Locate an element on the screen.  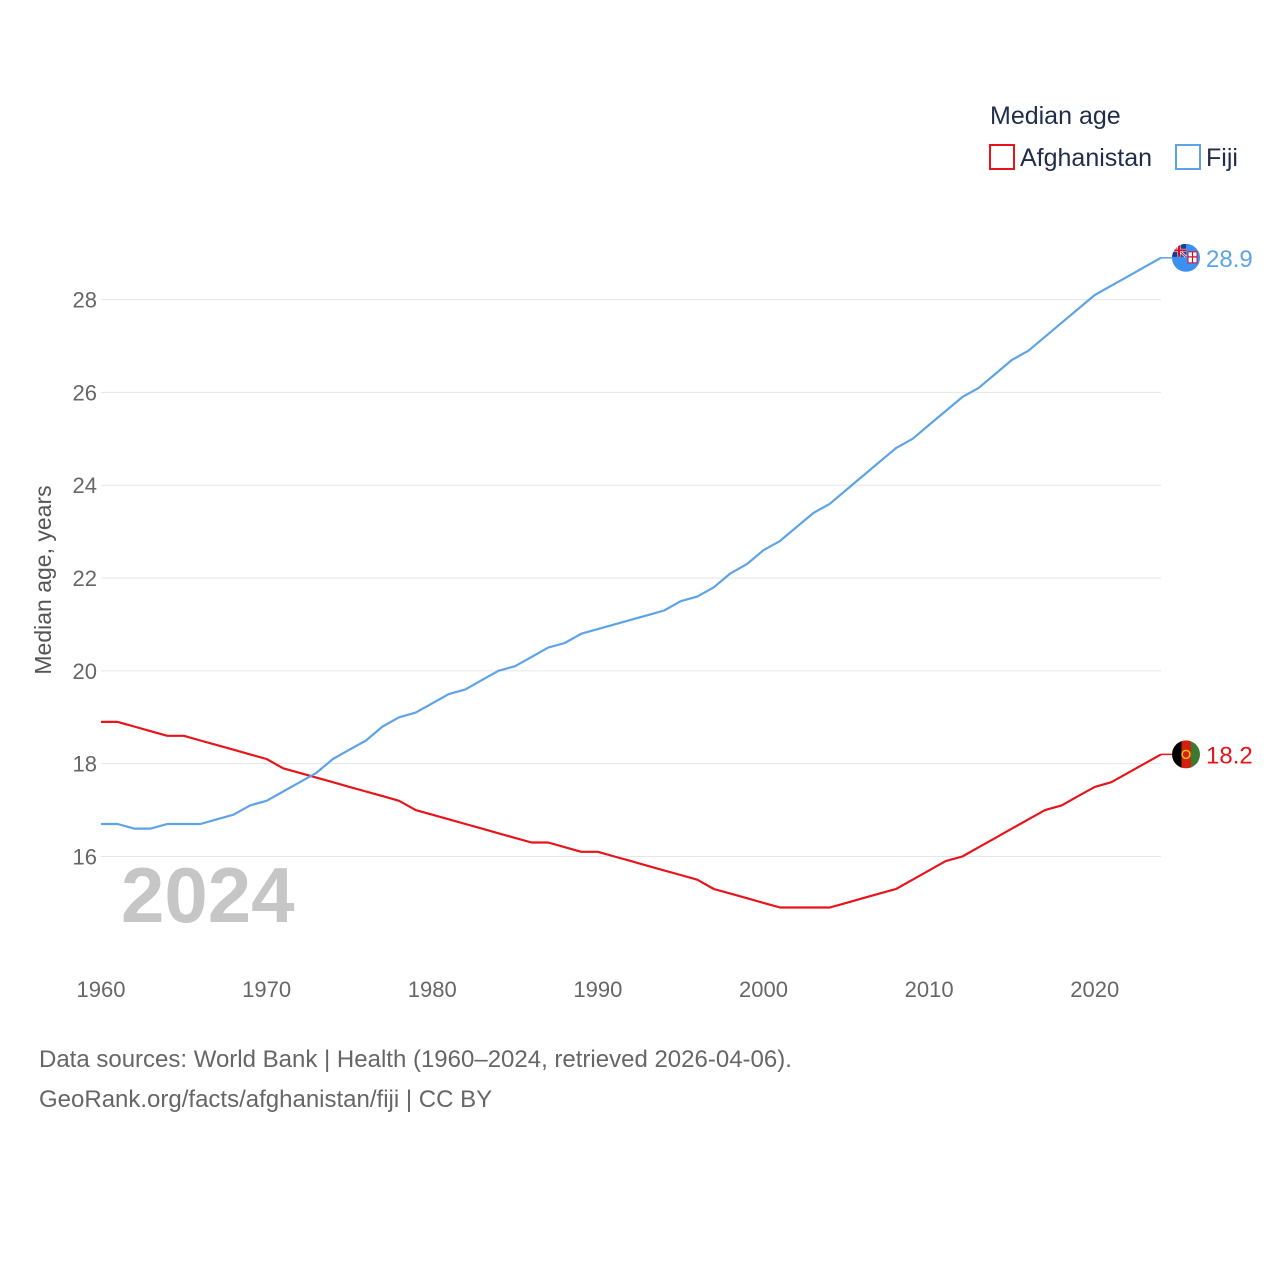
x-tick-label: 2010 is located at coordinates (929, 989).